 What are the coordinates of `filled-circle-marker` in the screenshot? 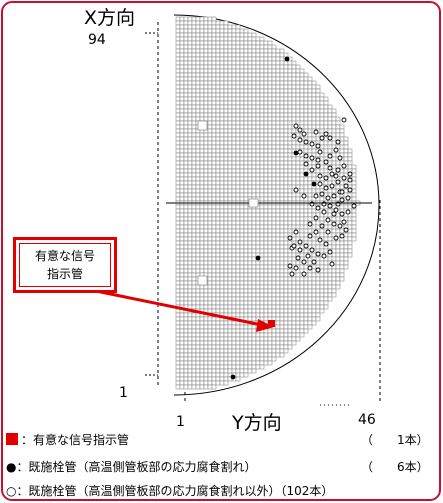 It's located at (306, 174).